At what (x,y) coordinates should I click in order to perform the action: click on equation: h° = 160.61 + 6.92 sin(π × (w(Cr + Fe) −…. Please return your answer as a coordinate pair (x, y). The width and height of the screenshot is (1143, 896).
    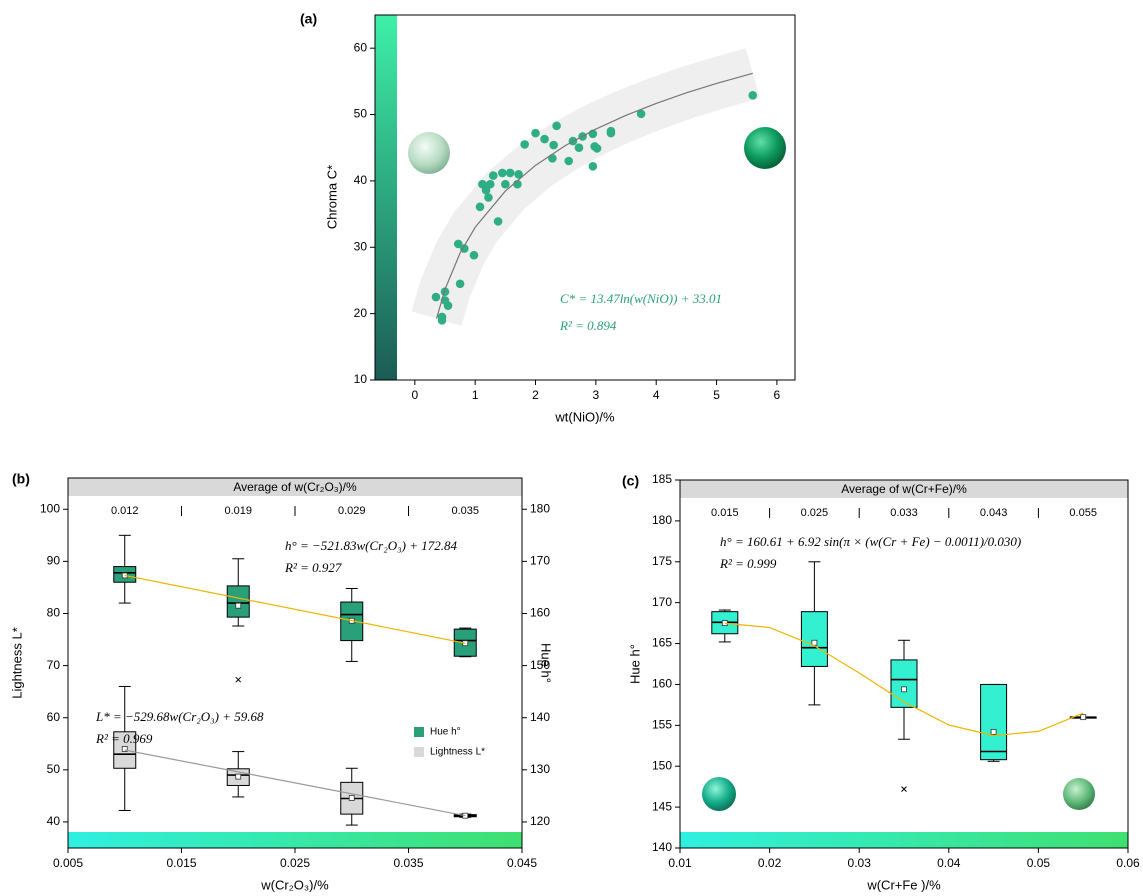
    Looking at the image, I should click on (870, 541).